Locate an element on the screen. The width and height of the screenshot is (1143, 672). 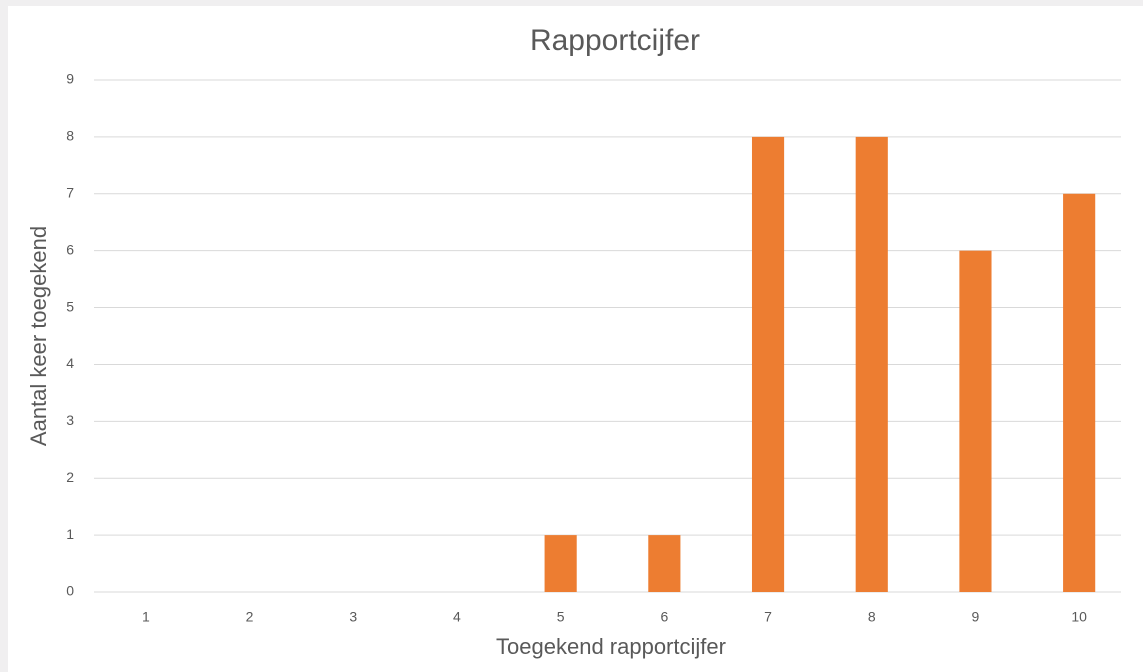
x-tick-label: 7 is located at coordinates (768, 617).